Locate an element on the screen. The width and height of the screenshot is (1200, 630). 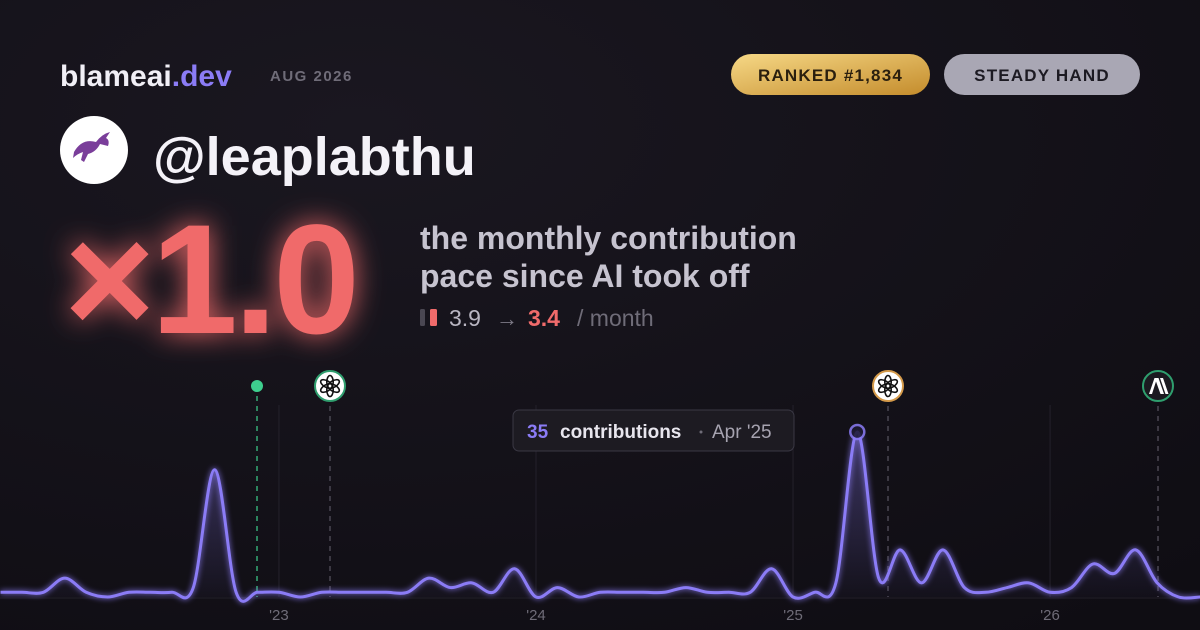
event-dot is located at coordinates (257, 386).